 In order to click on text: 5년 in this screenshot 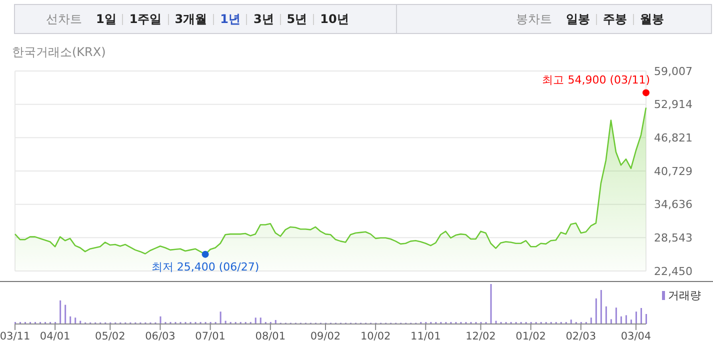, I will do `click(297, 19)`.